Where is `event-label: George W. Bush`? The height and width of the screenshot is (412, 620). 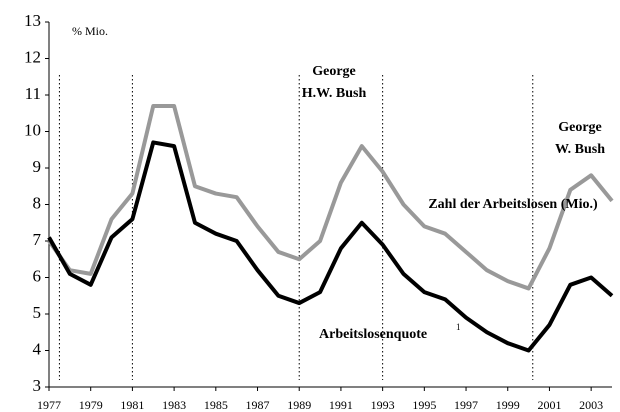
event-label: George W. Bush is located at coordinates (580, 138).